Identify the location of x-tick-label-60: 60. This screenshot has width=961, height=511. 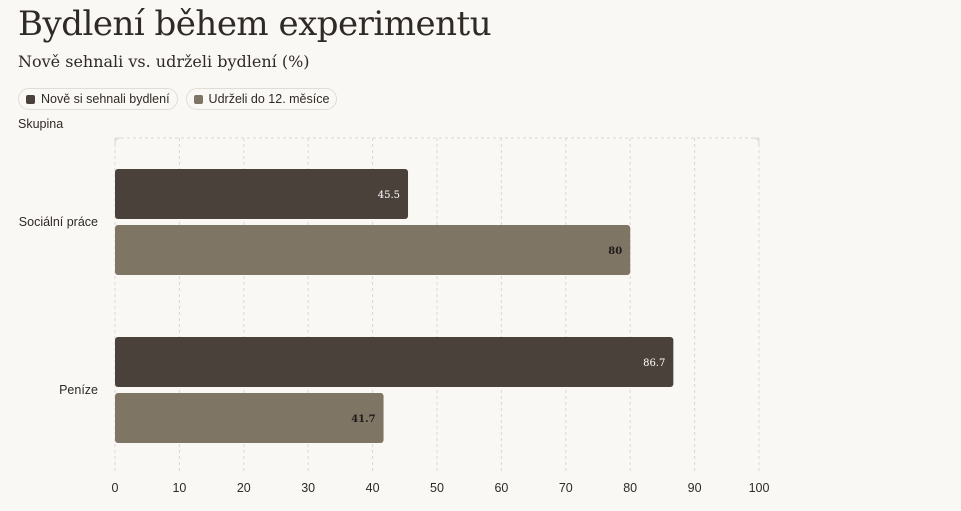
(501, 488).